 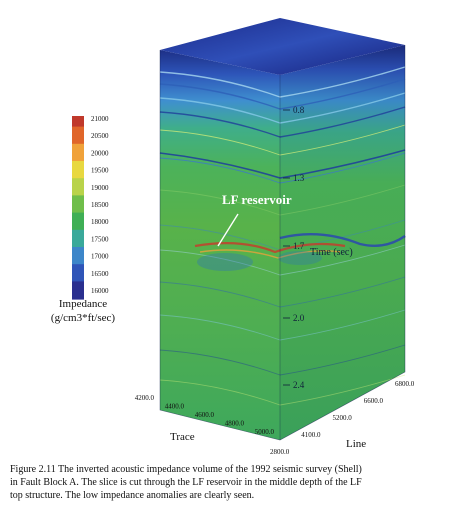 I want to click on line-tick-label: 2800.0, so click(x=280, y=451).